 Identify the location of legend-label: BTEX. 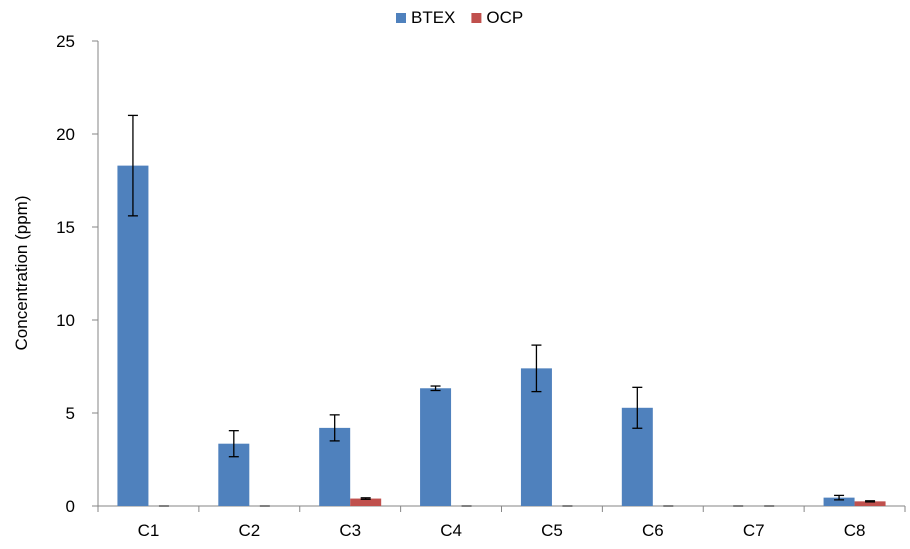
(433, 17).